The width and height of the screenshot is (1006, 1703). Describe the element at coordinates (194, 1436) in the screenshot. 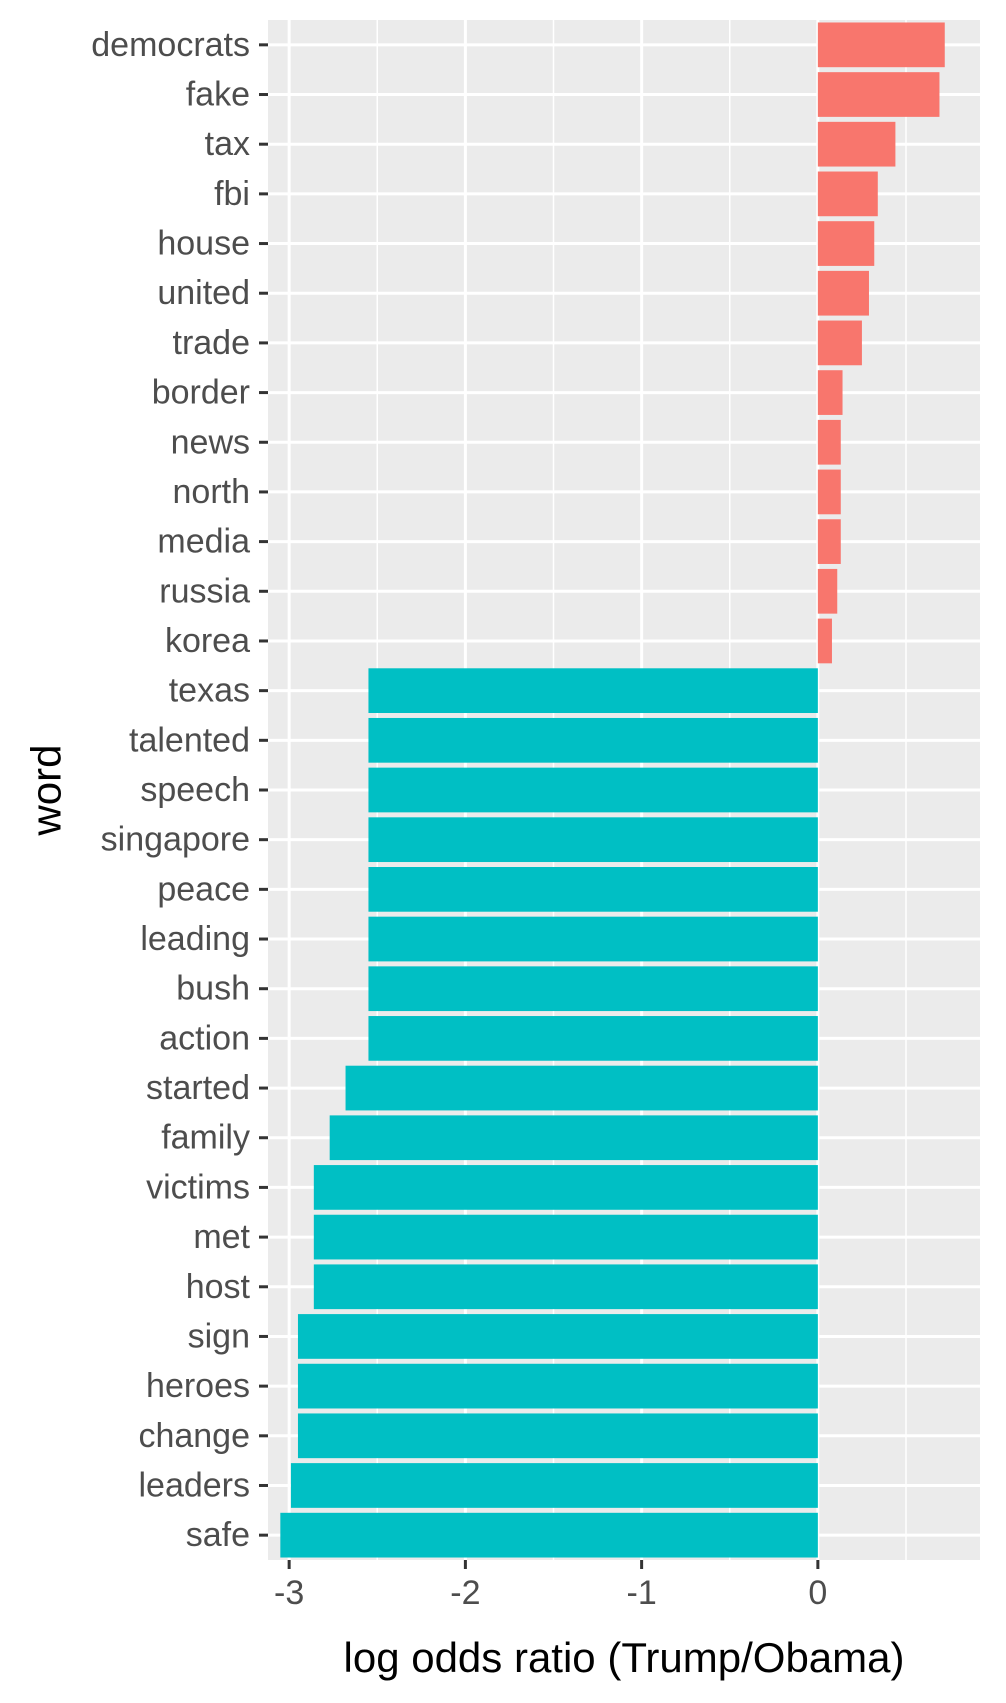

I see `y-tick-label: change` at that location.